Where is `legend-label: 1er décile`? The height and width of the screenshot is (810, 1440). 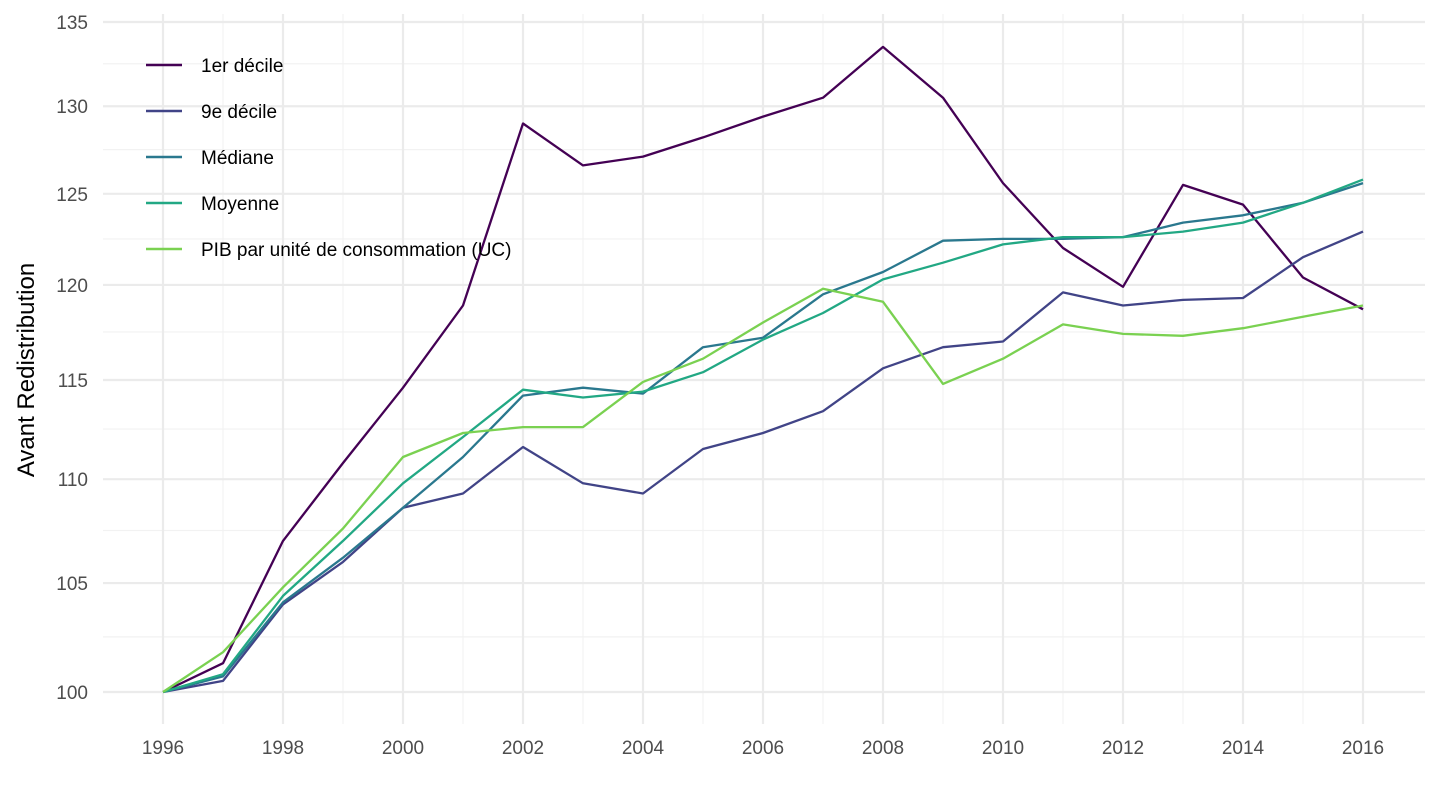 legend-label: 1er décile is located at coordinates (242, 66).